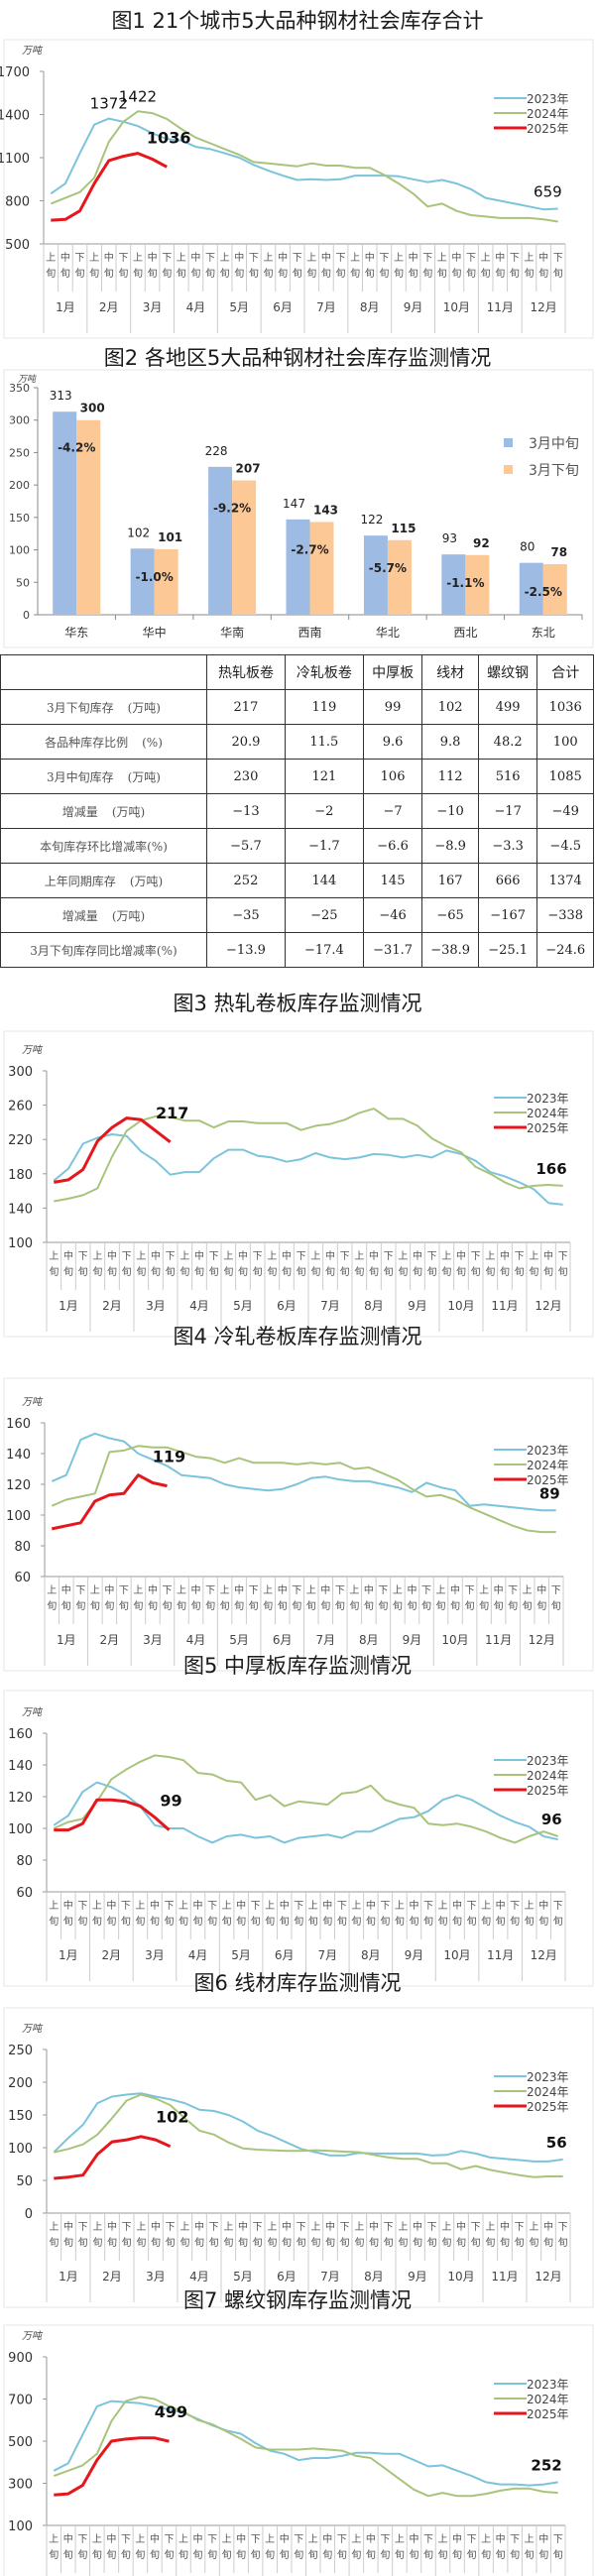  Describe the element at coordinates (104, 847) in the screenshot. I see `row-label-text: 本旬库存环比增减率(%)` at that location.